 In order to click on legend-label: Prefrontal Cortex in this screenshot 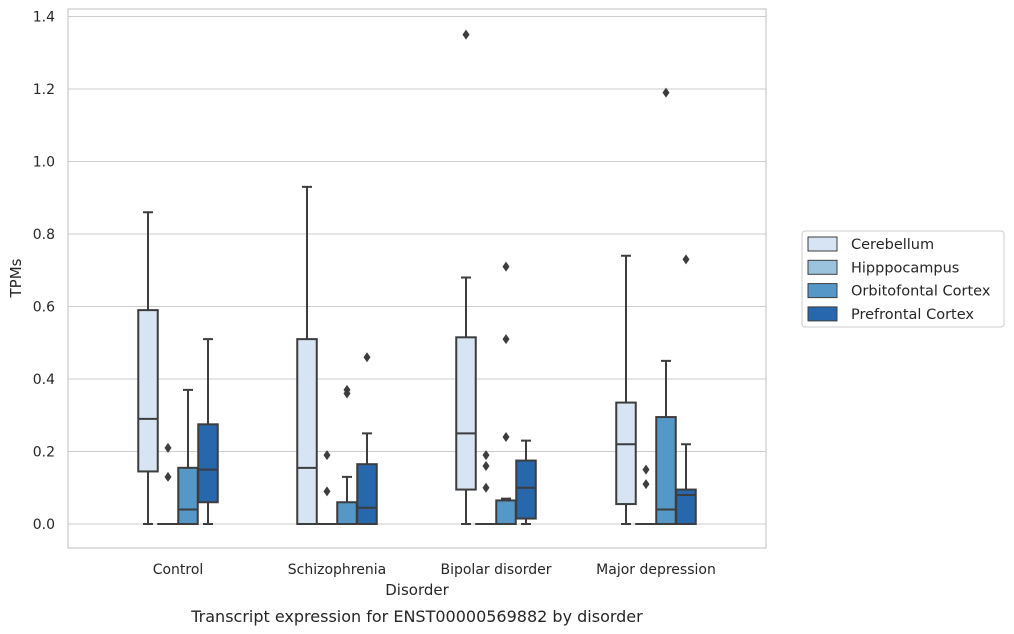, I will do `click(912, 315)`.